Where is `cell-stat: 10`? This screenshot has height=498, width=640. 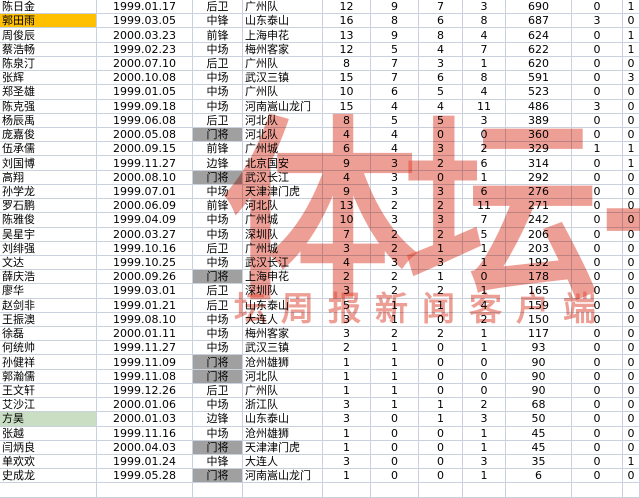
cell-stat: 10 is located at coordinates (347, 220).